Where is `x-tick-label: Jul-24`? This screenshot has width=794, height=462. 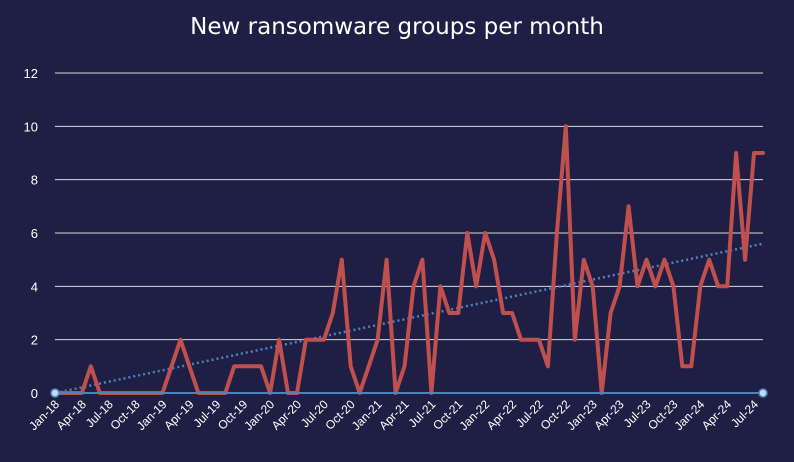 x-tick-label: Jul-24 is located at coordinates (744, 413).